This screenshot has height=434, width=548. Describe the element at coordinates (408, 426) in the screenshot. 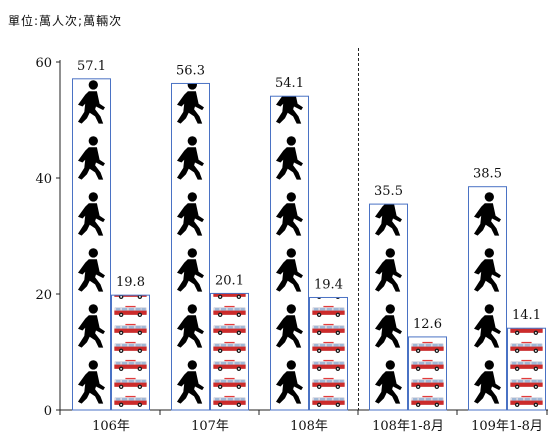

I see `category-label: 108年1-8月` at that location.